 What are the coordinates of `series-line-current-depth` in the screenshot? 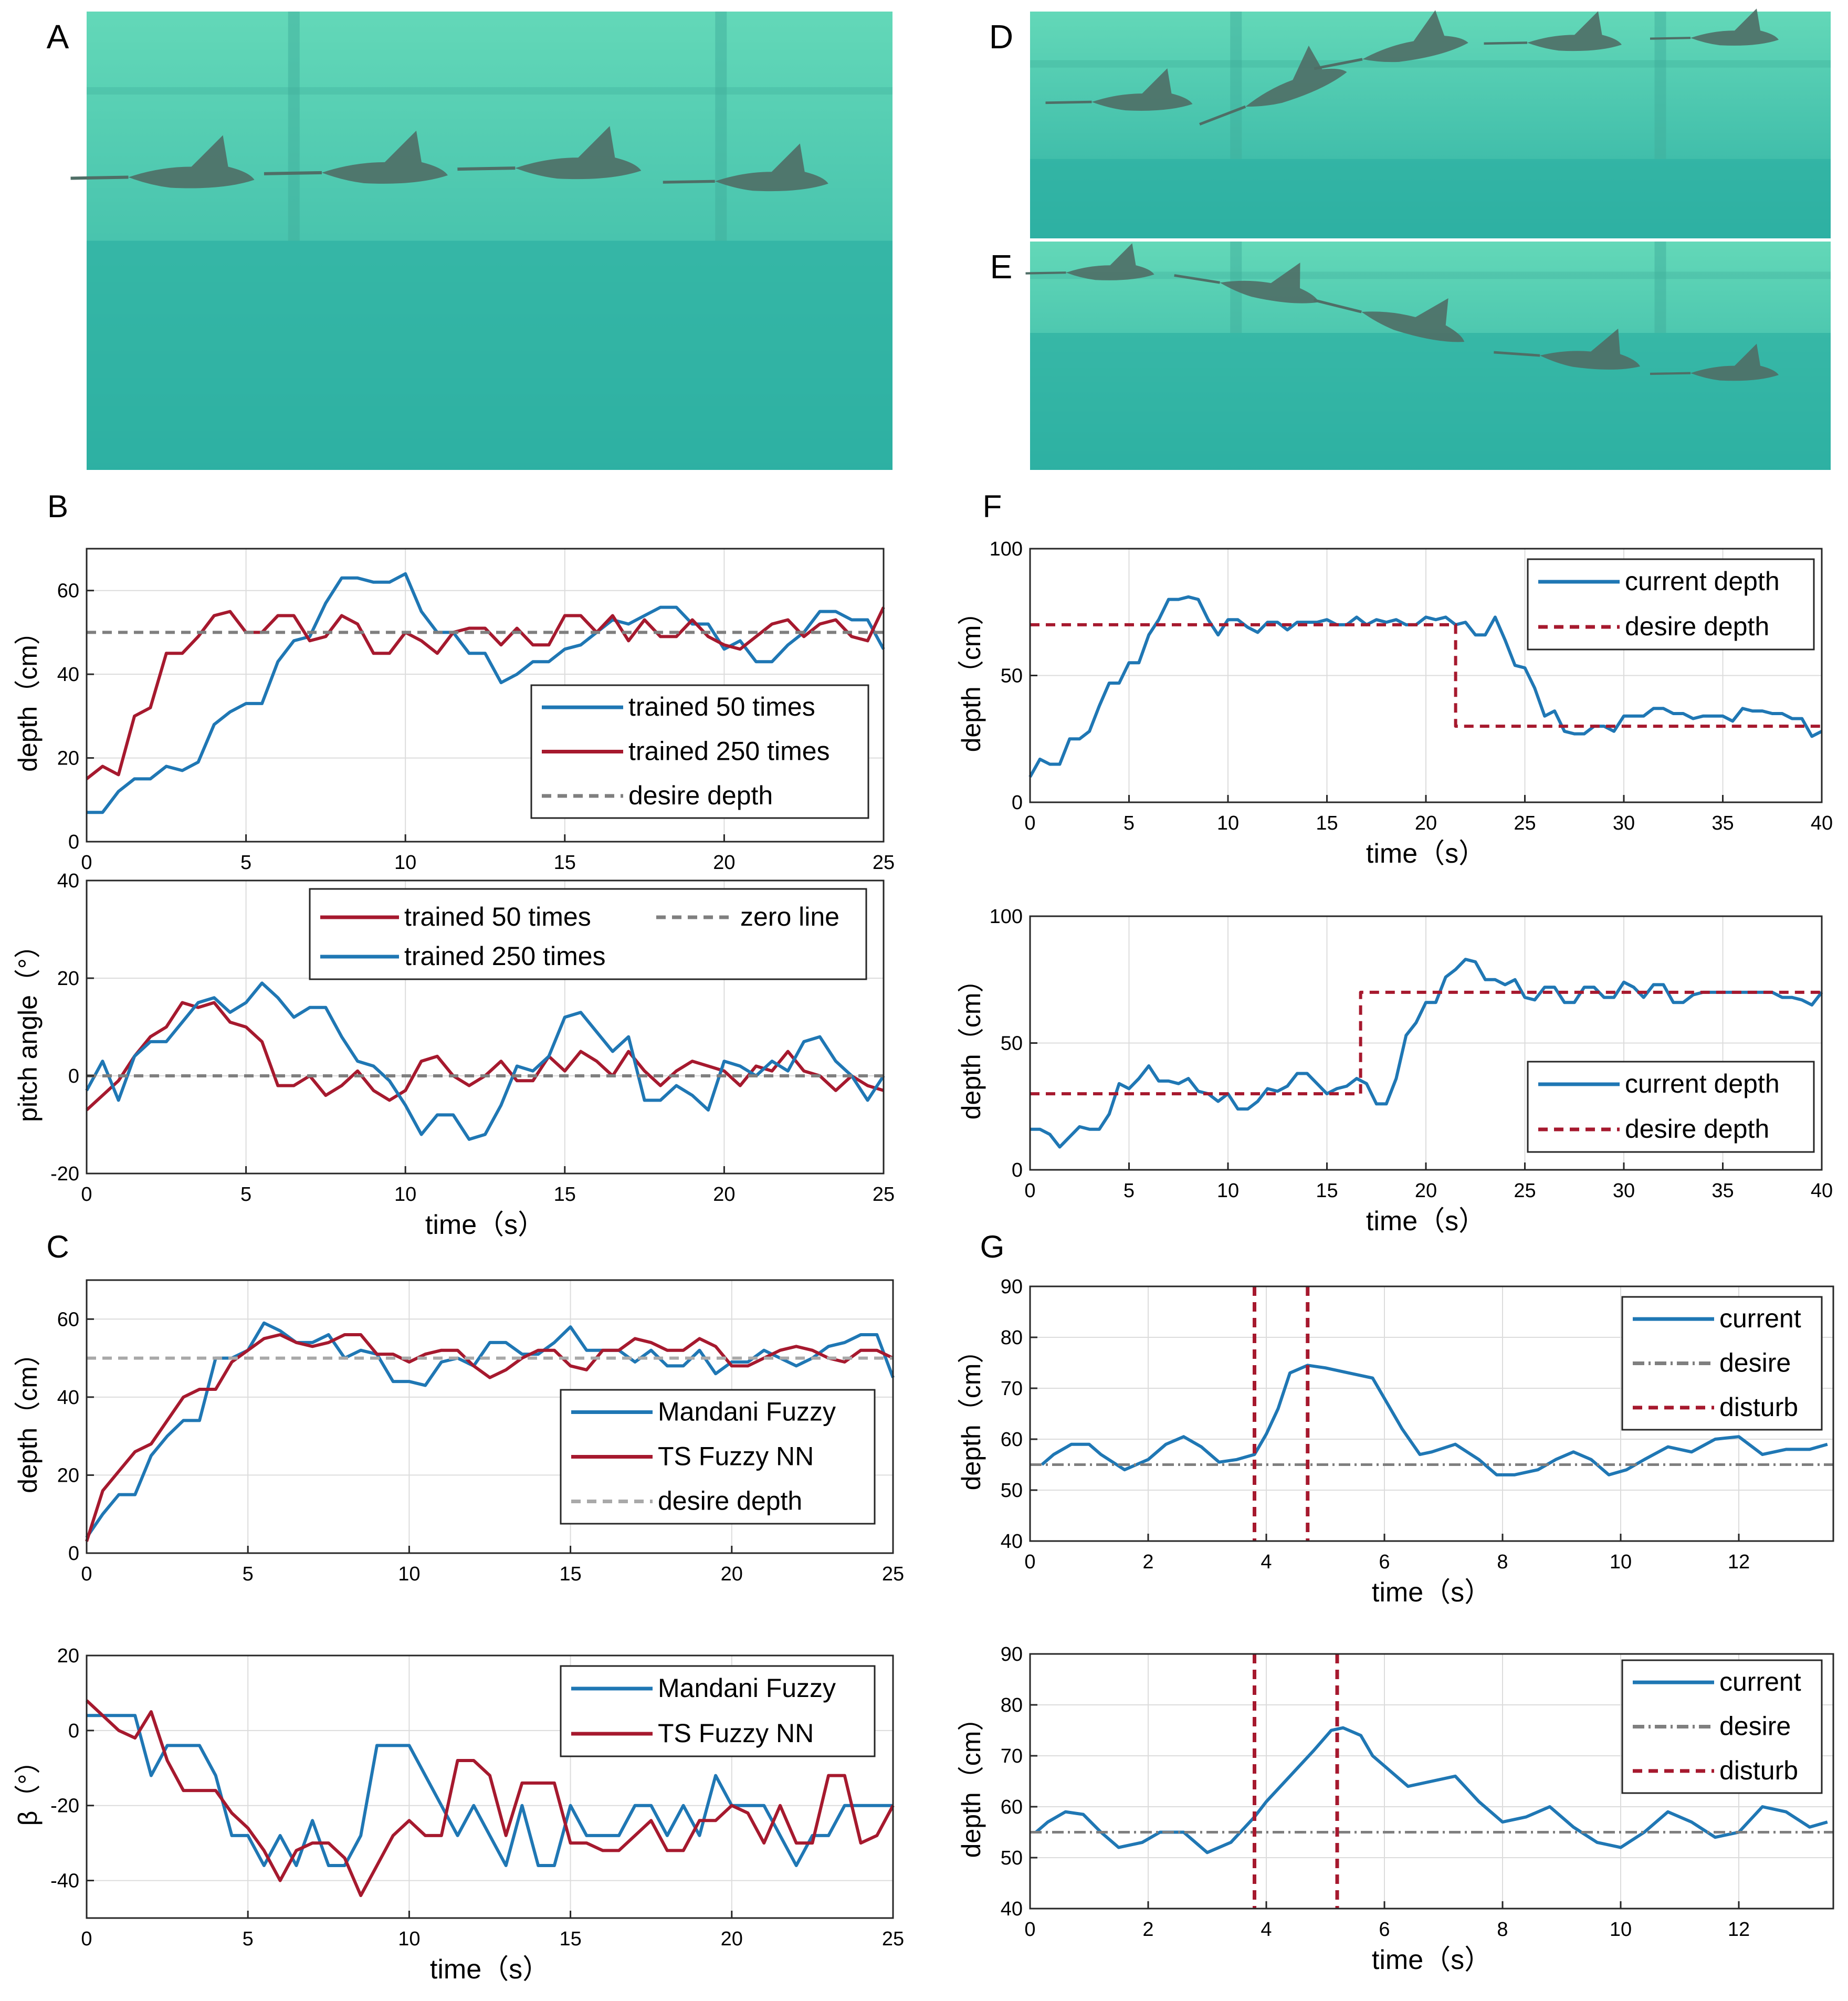 It's located at (1426, 1053).